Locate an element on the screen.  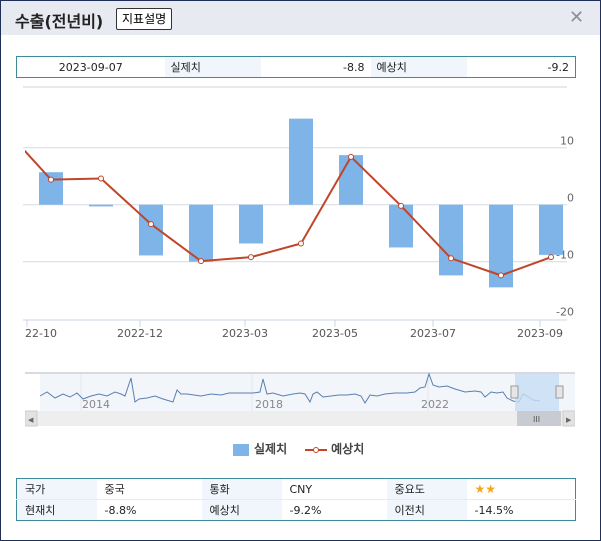
legend-actual-label: 실제치 is located at coordinates (271, 449).